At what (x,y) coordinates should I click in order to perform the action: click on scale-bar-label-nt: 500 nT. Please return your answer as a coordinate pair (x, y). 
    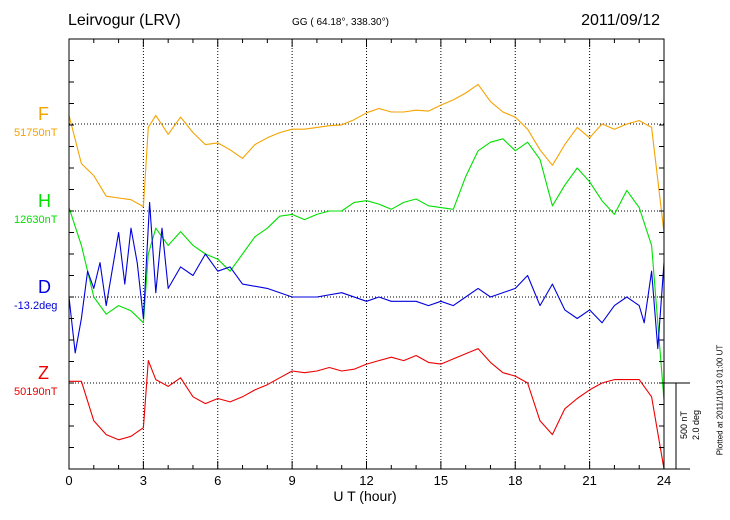
    Looking at the image, I should click on (684, 425).